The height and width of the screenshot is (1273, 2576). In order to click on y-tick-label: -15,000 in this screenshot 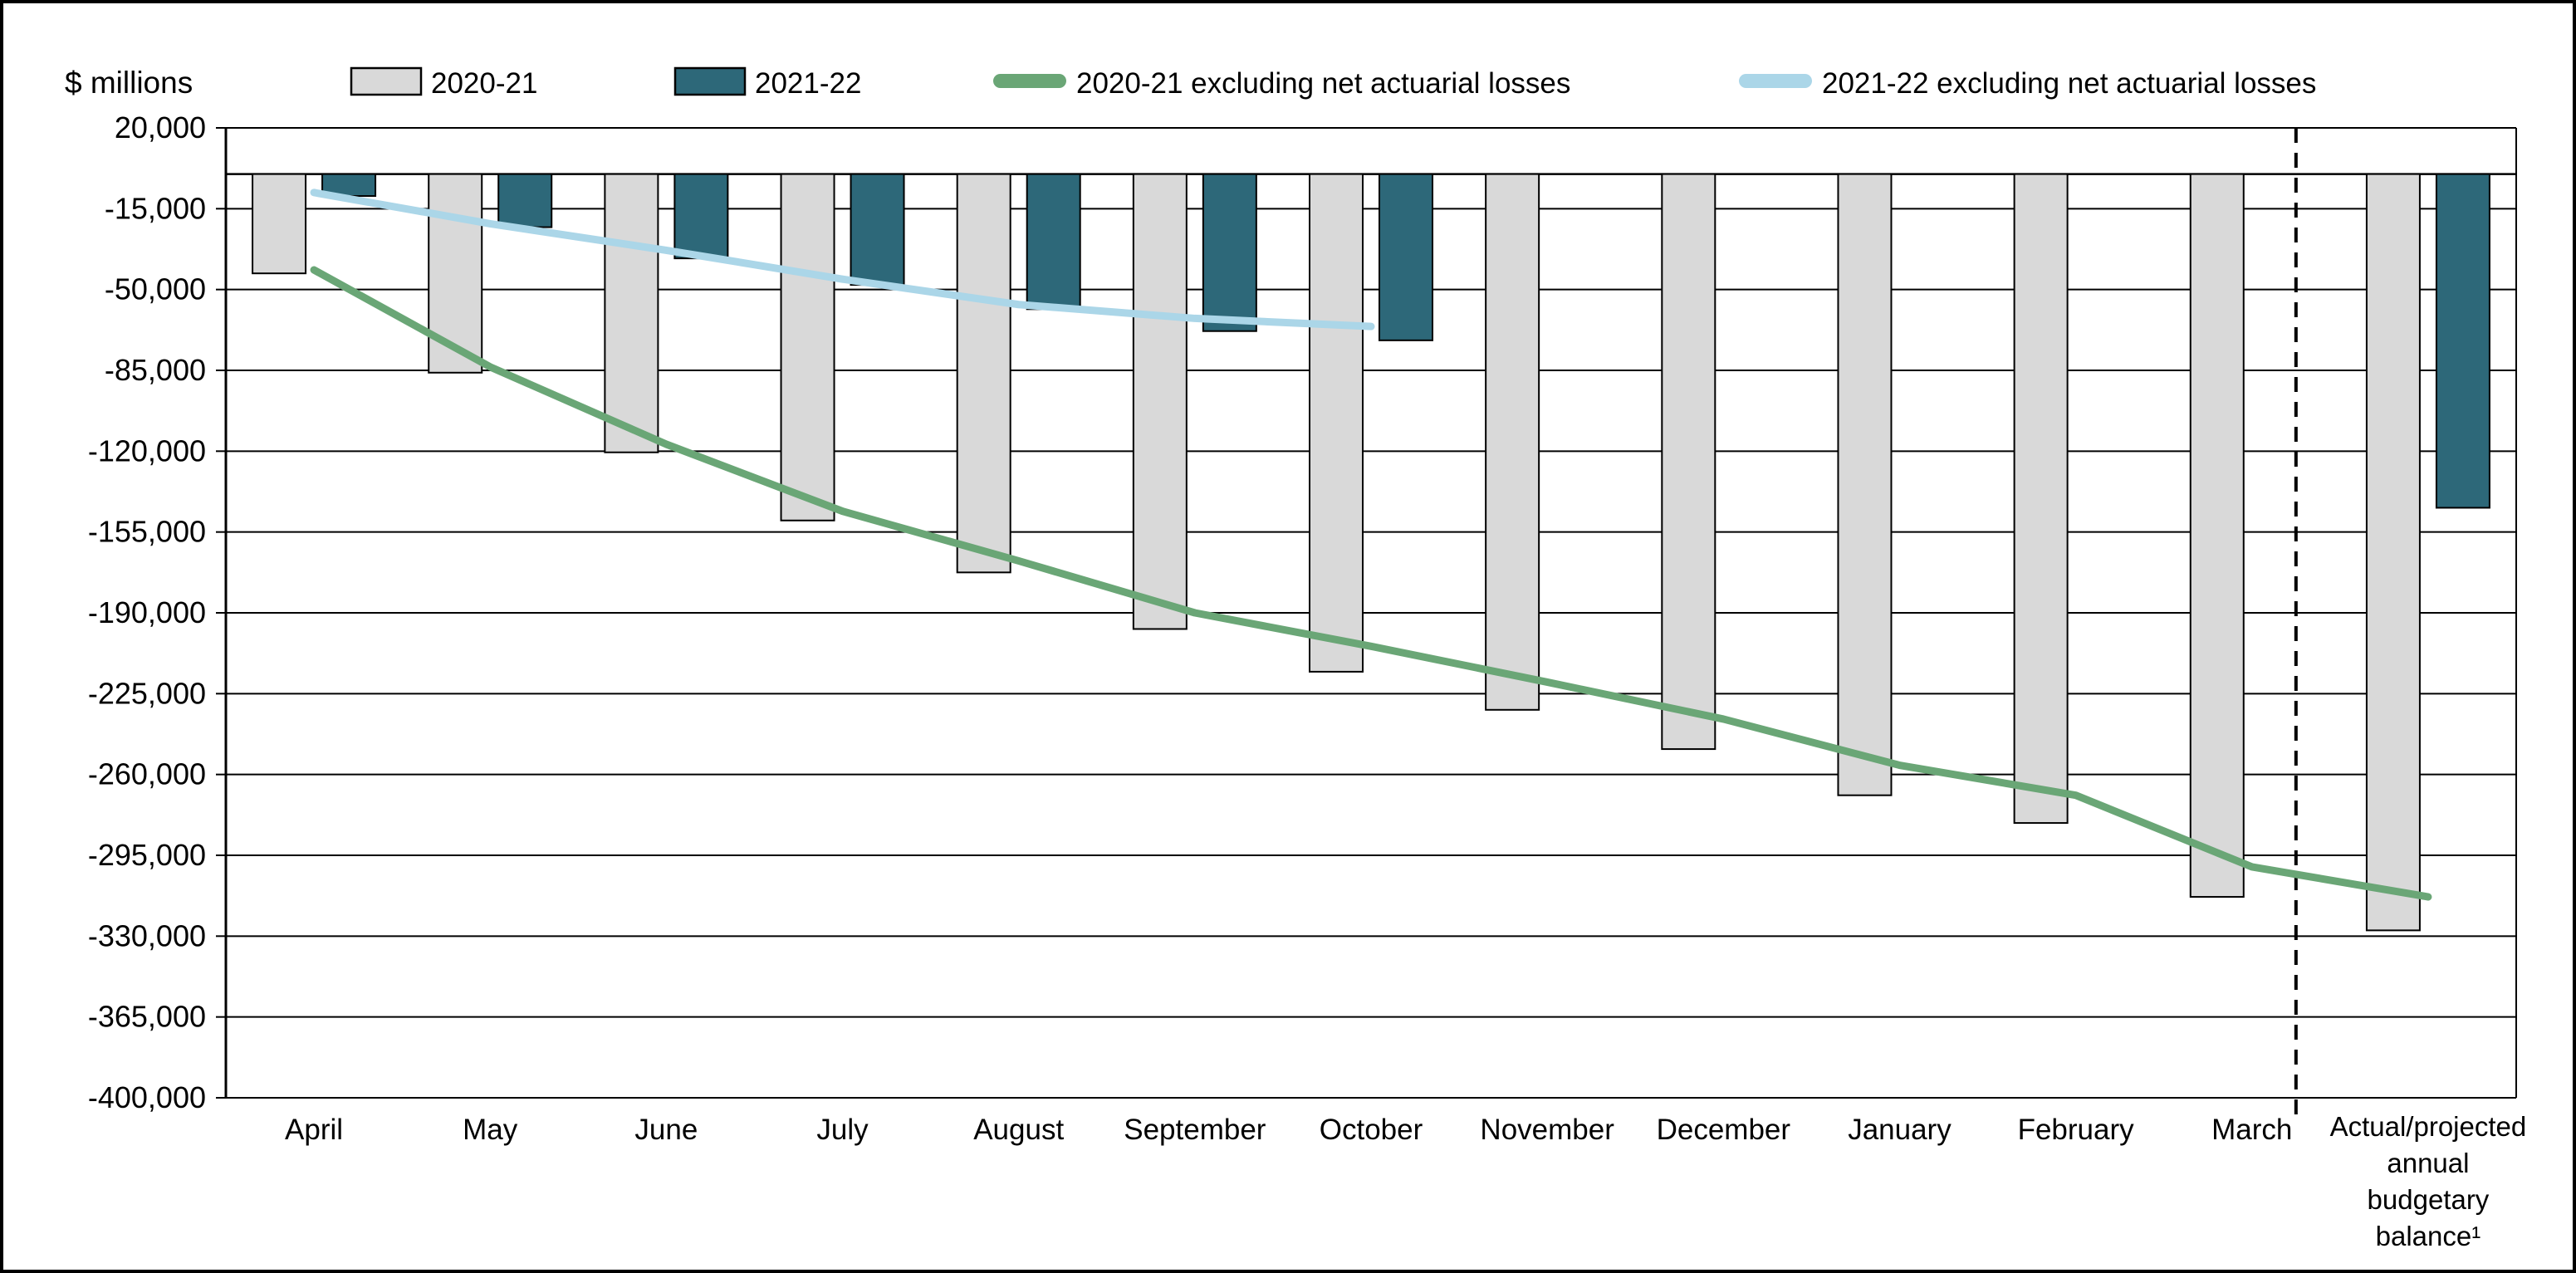, I will do `click(155, 208)`.